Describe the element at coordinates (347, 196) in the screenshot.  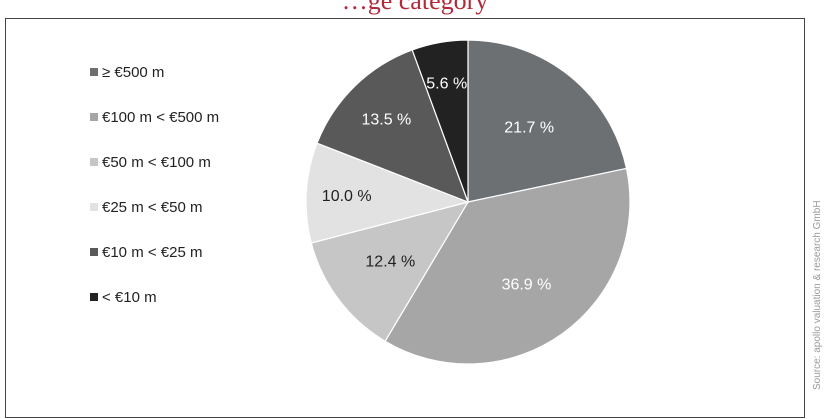
I see `slice-label: 10.0 %` at that location.